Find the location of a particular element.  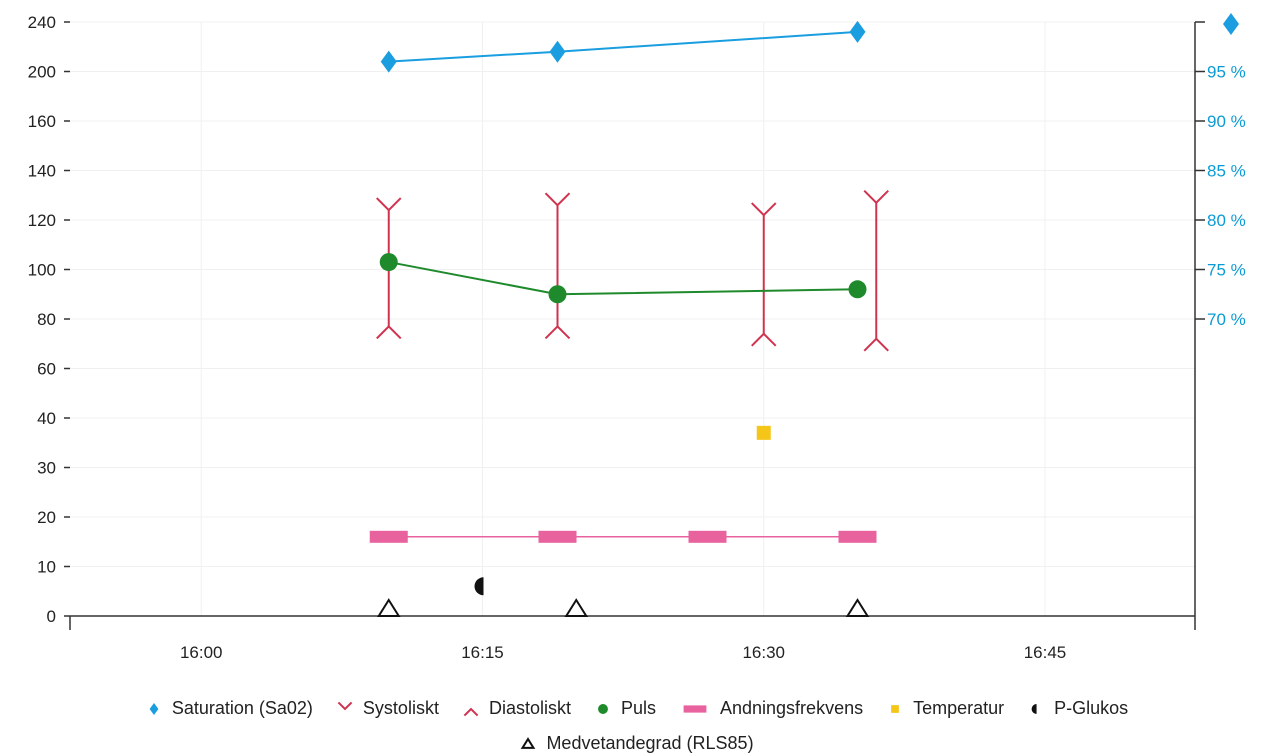

legend-label: P-Glukos is located at coordinates (1091, 708).